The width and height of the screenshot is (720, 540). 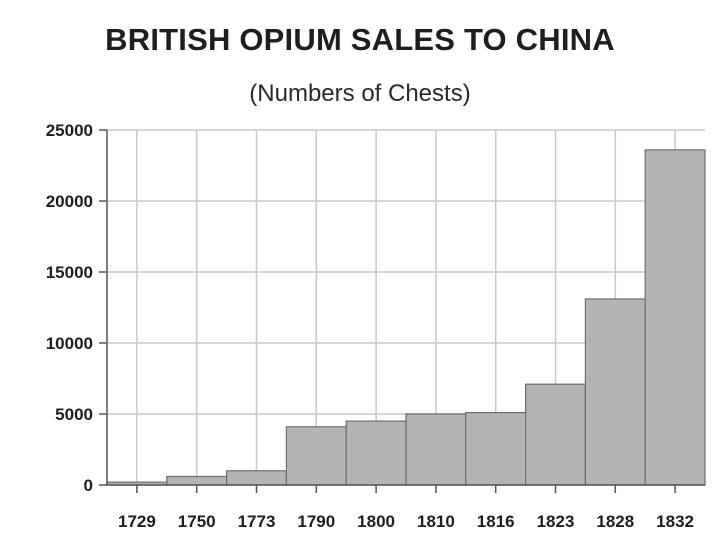 I want to click on x-tick-label: 1816, so click(x=496, y=521).